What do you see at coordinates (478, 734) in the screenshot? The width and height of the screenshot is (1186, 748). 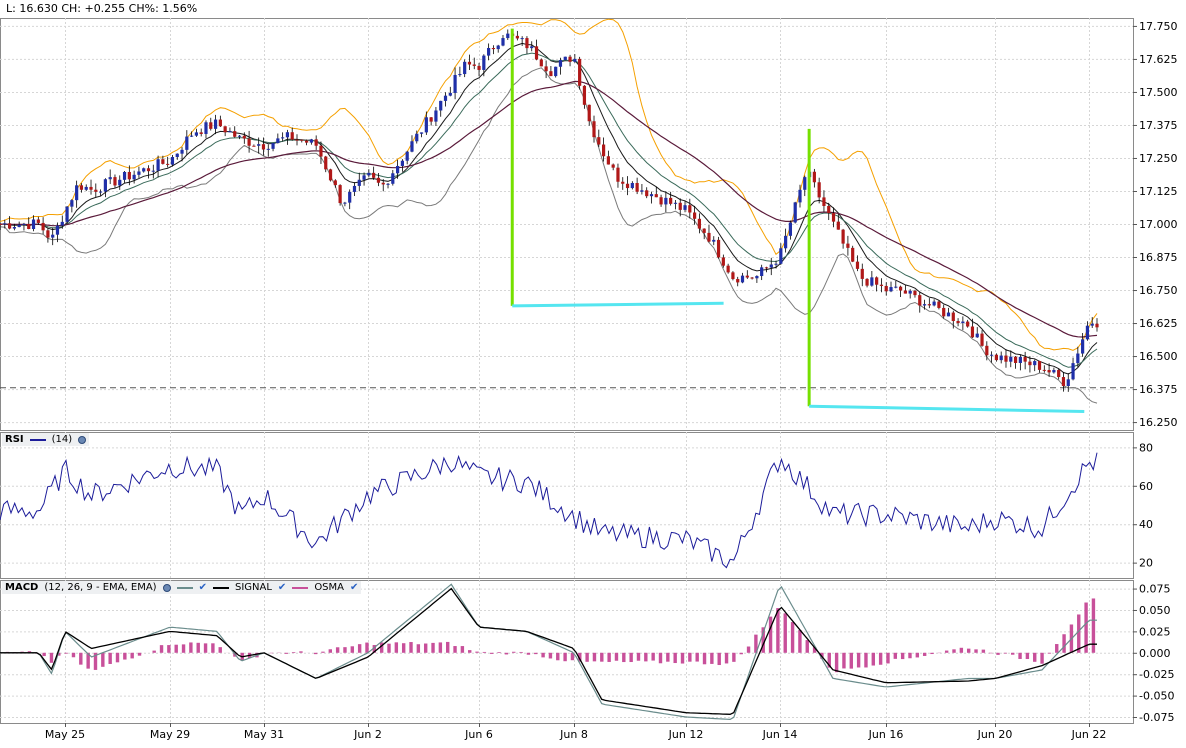 I see `x-tick-label: Jun 6` at bounding box center [478, 734].